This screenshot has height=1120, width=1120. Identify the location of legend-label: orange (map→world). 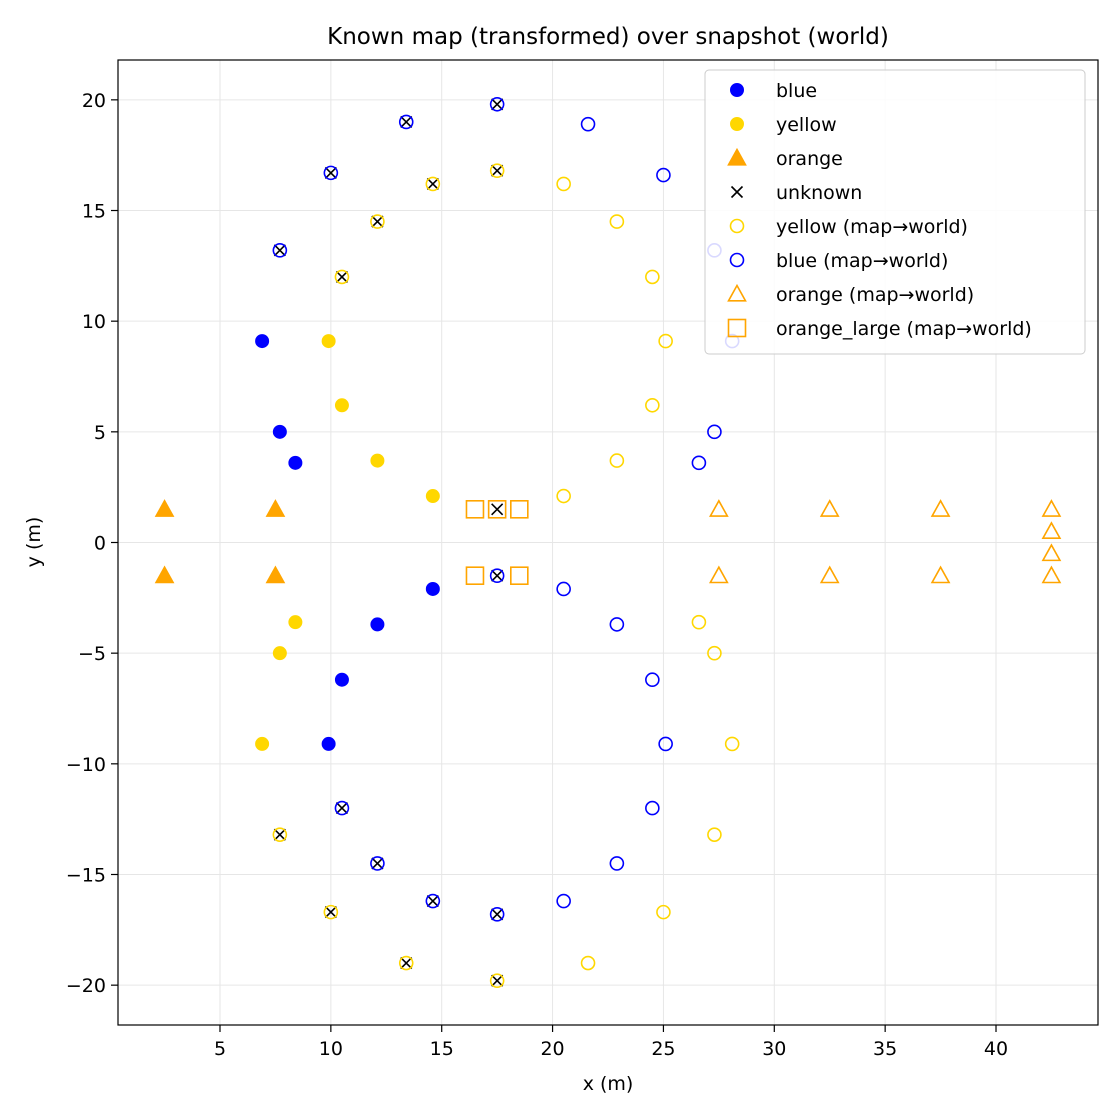
(875, 295).